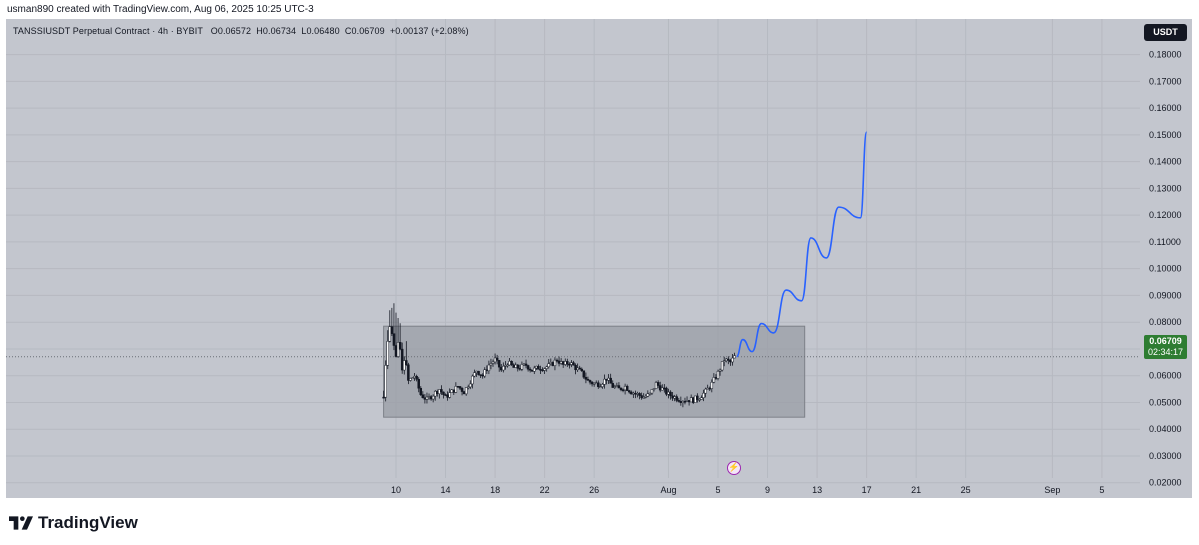  Describe the element at coordinates (73, 523) in the screenshot. I see `tradingview-logo: TradingView` at that location.